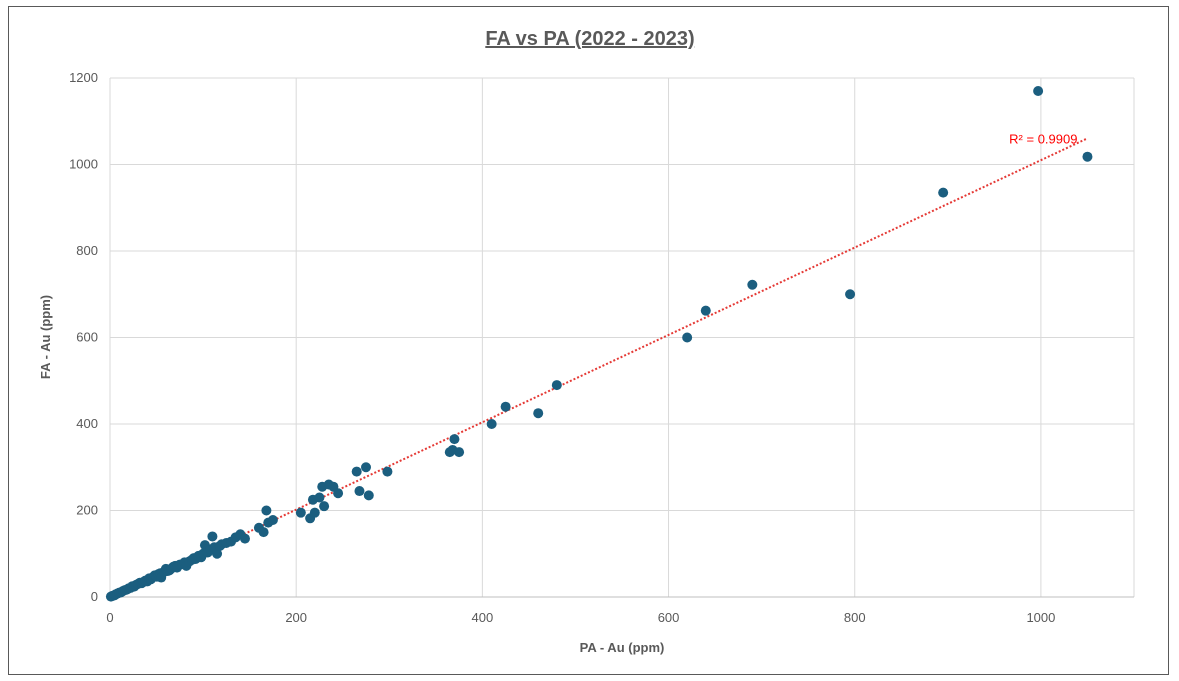 The width and height of the screenshot is (1179, 681). I want to click on y-tick-label: 200, so click(87, 510).